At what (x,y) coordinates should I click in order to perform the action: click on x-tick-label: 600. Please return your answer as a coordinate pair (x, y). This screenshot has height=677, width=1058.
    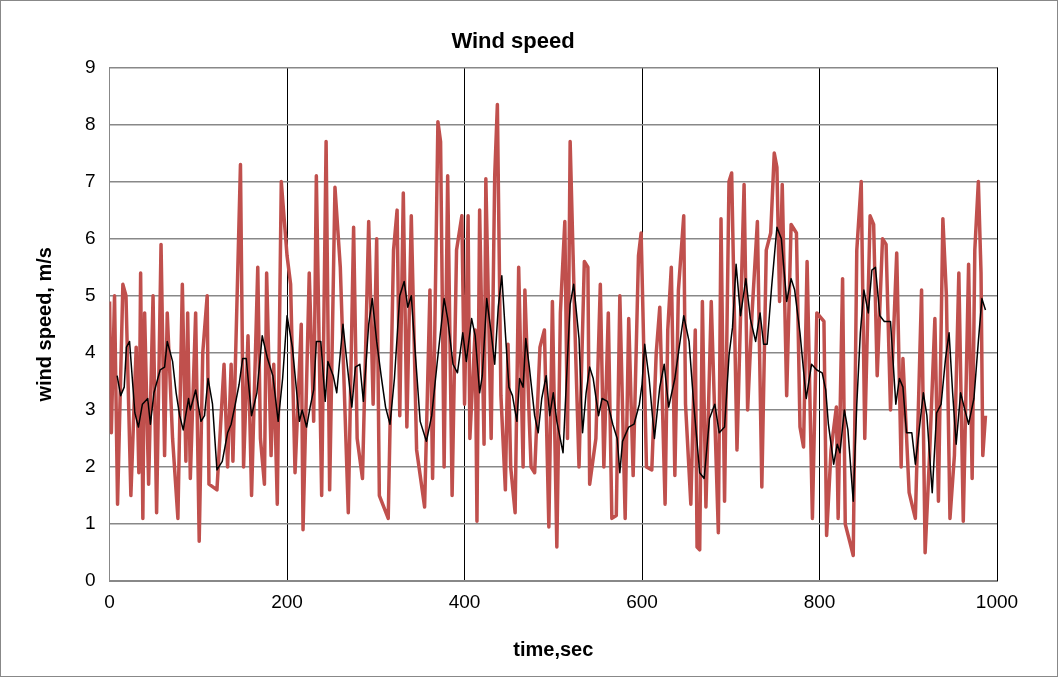
    Looking at the image, I should click on (642, 601).